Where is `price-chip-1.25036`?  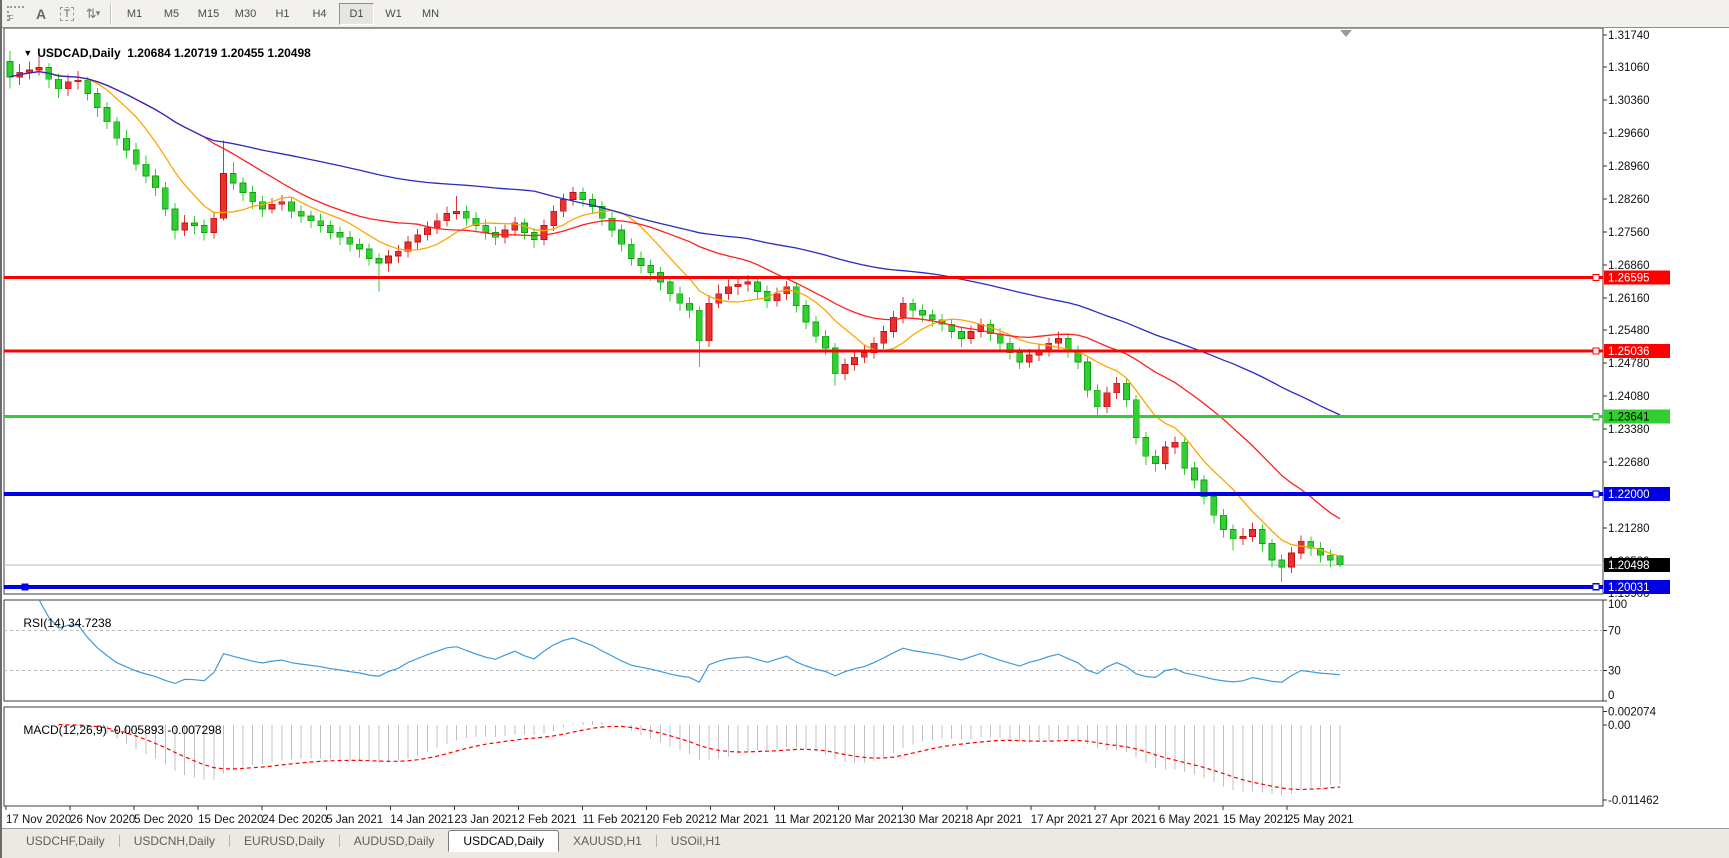
price-chip-1.25036 is located at coordinates (1637, 350).